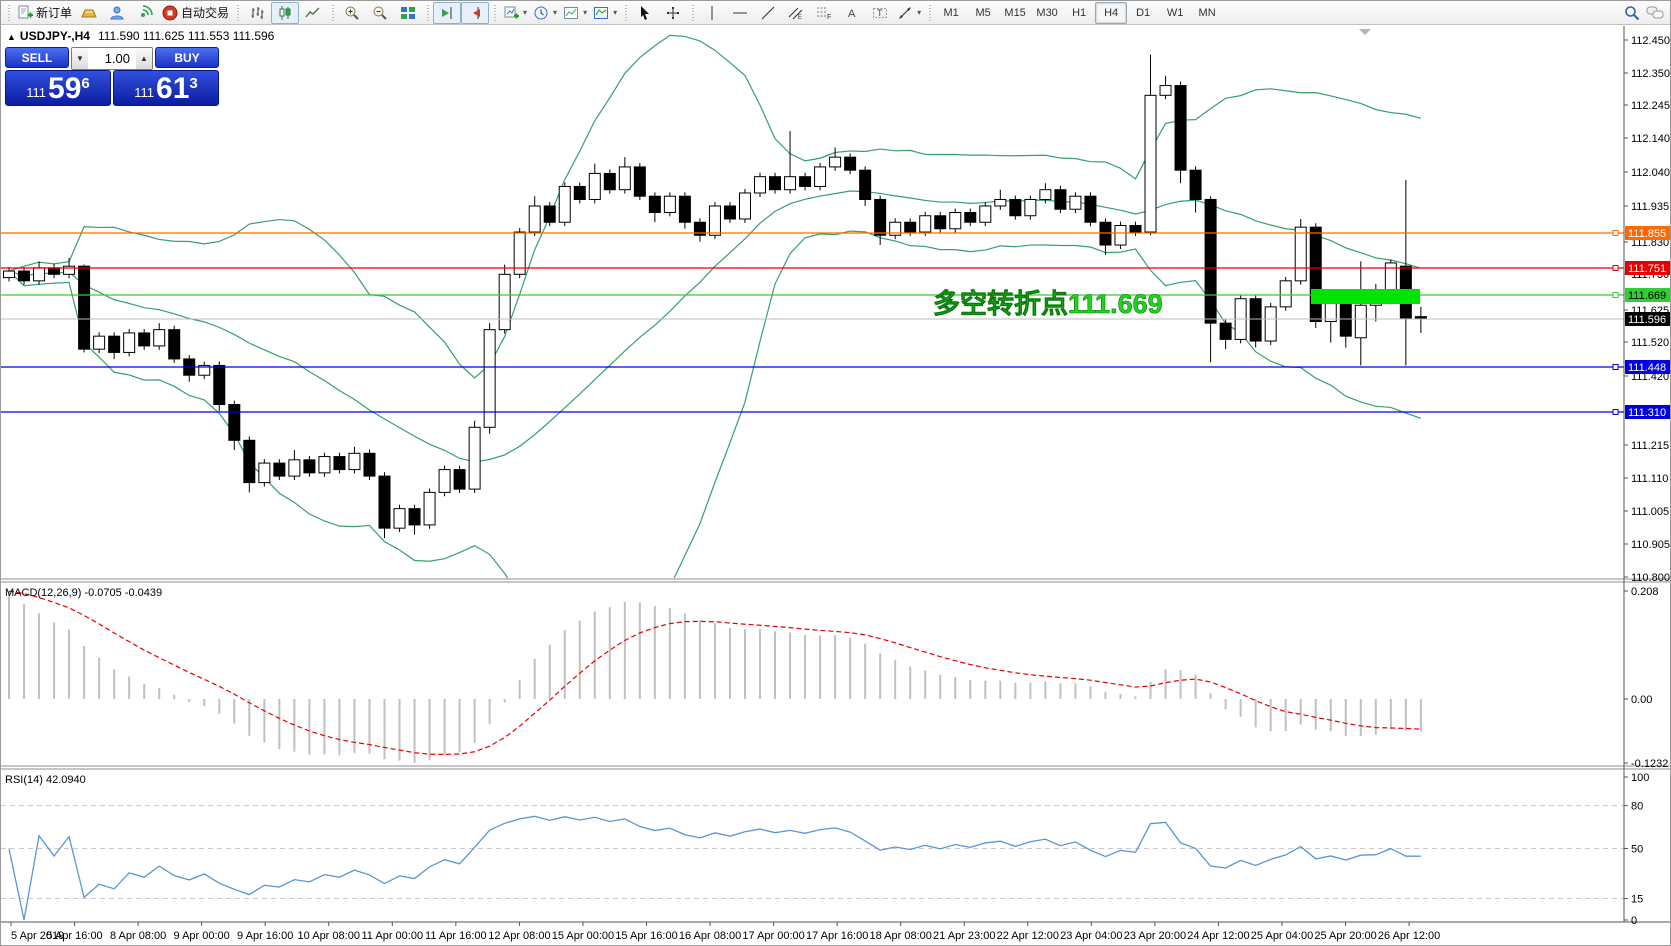  What do you see at coordinates (951, 12) in the screenshot?
I see `timeframe-m1: M1` at bounding box center [951, 12].